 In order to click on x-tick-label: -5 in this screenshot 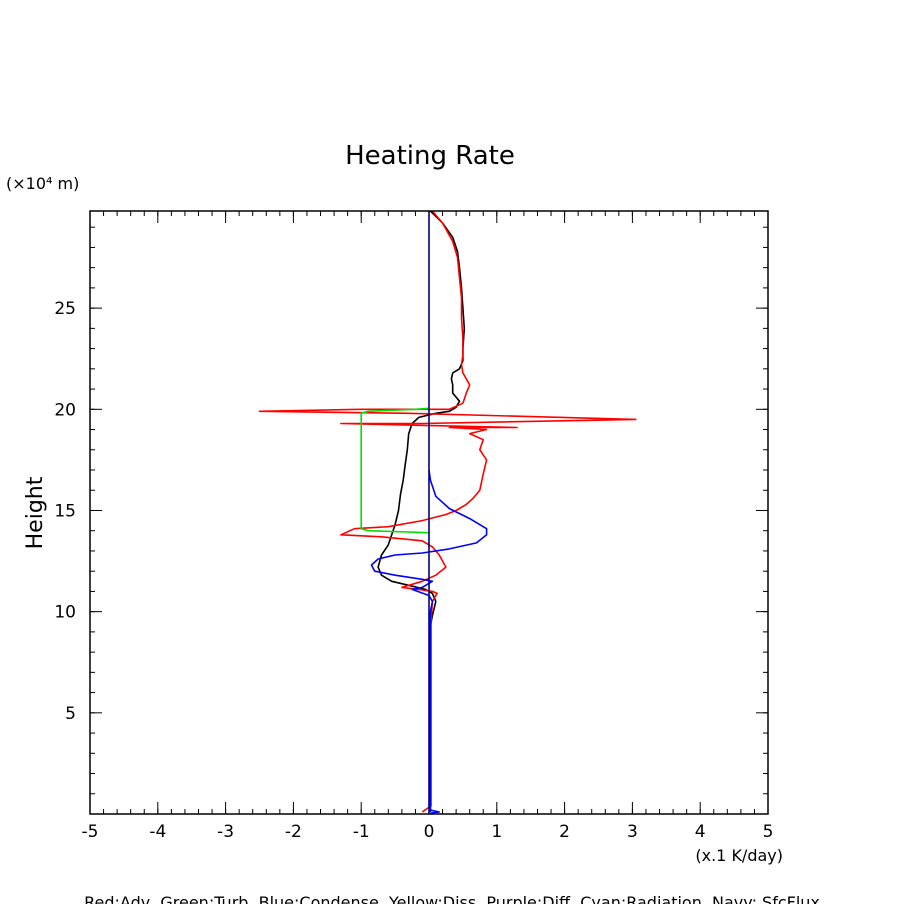, I will do `click(90, 832)`.